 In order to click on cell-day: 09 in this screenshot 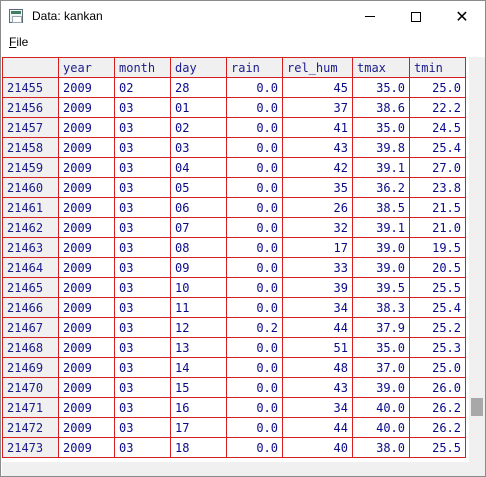, I will do `click(198, 267)`.